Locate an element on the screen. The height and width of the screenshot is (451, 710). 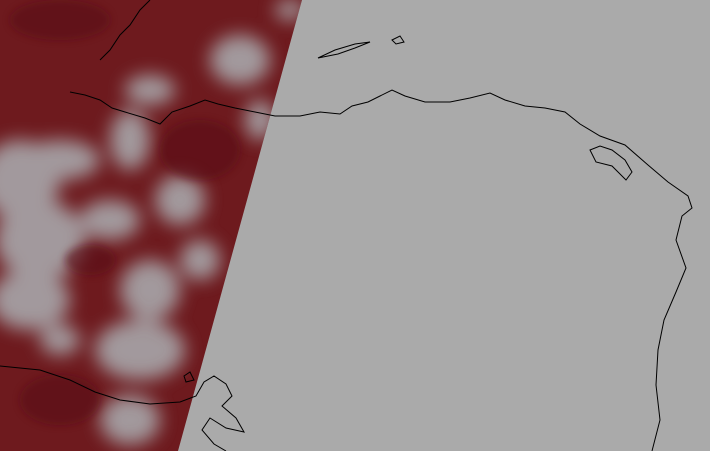
coastline-peninsula is located at coordinates (611, 163).